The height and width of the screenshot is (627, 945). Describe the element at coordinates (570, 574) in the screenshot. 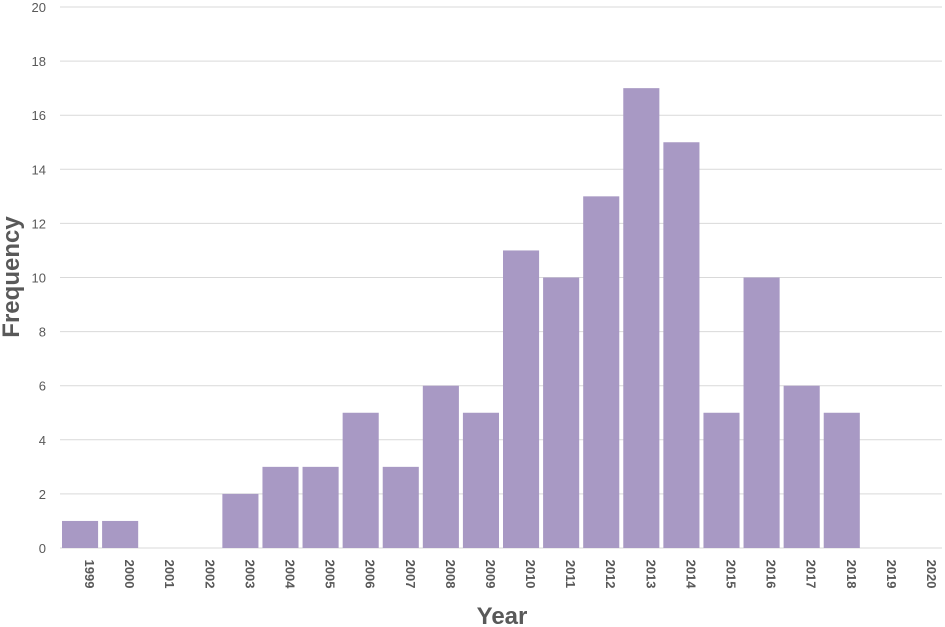

I see `x-tick-label: 2011` at that location.